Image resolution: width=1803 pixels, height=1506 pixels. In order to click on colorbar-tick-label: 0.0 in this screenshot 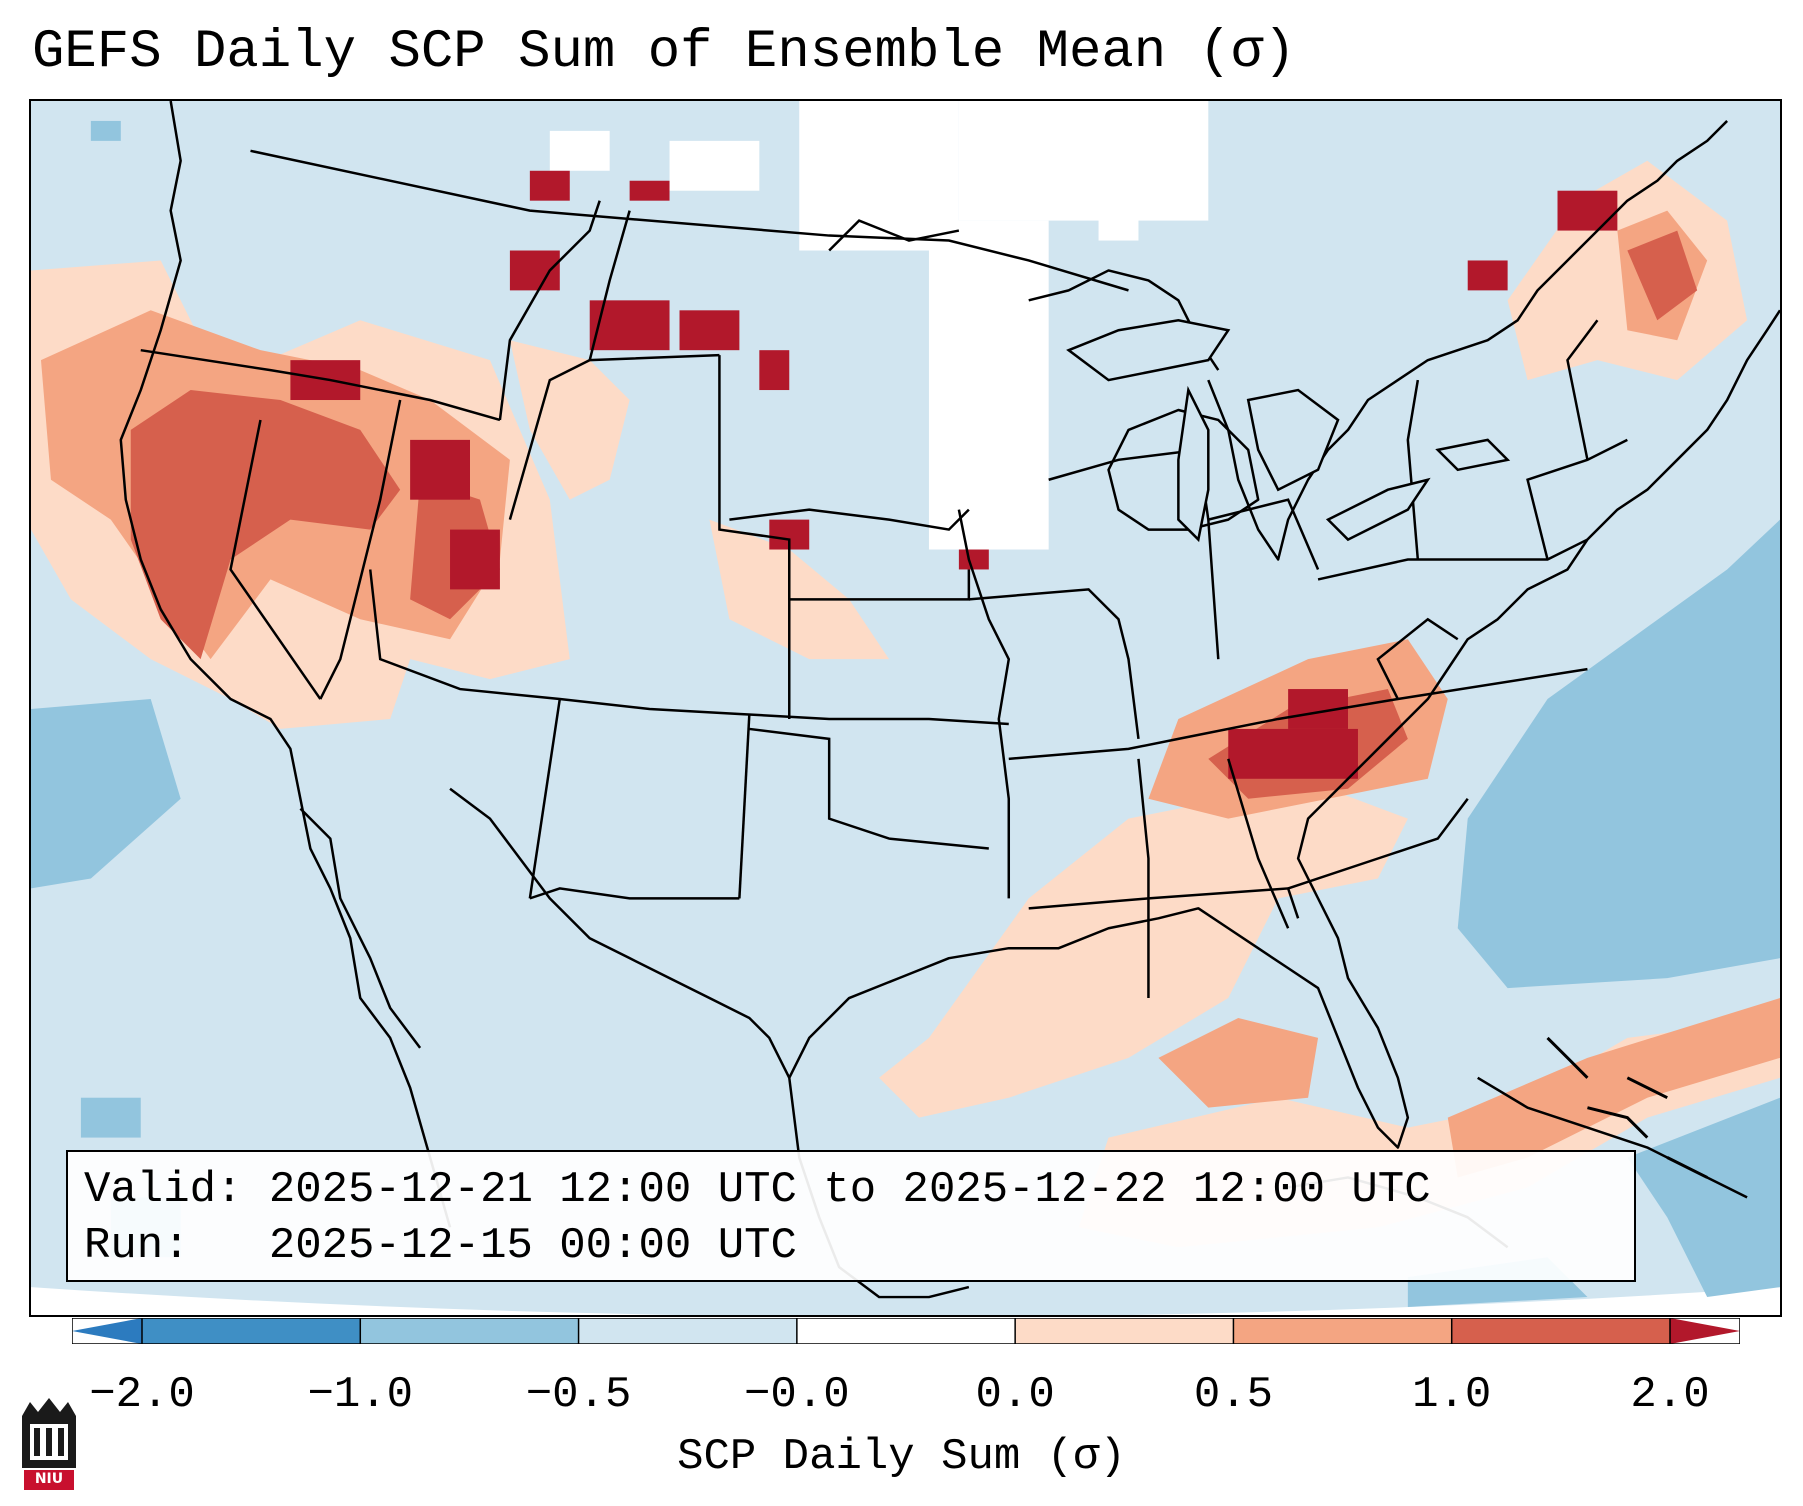, I will do `click(1015, 1395)`.